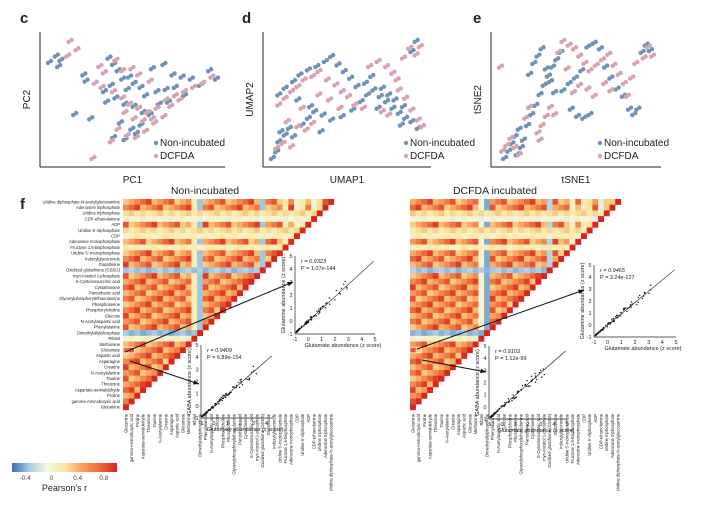 Image resolution: width=705 pixels, height=519 pixels. I want to click on inset-gaba-non-incubated-point, so click(225, 397).